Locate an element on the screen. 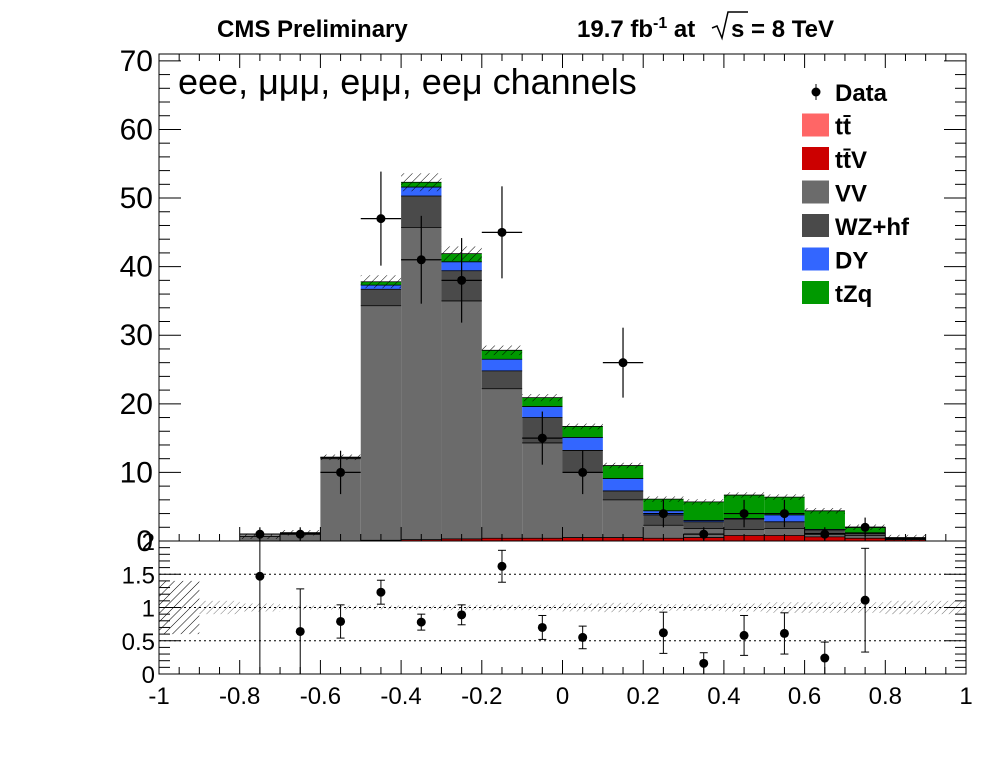  energy-label: s = 8 TeV is located at coordinates (772, 27).